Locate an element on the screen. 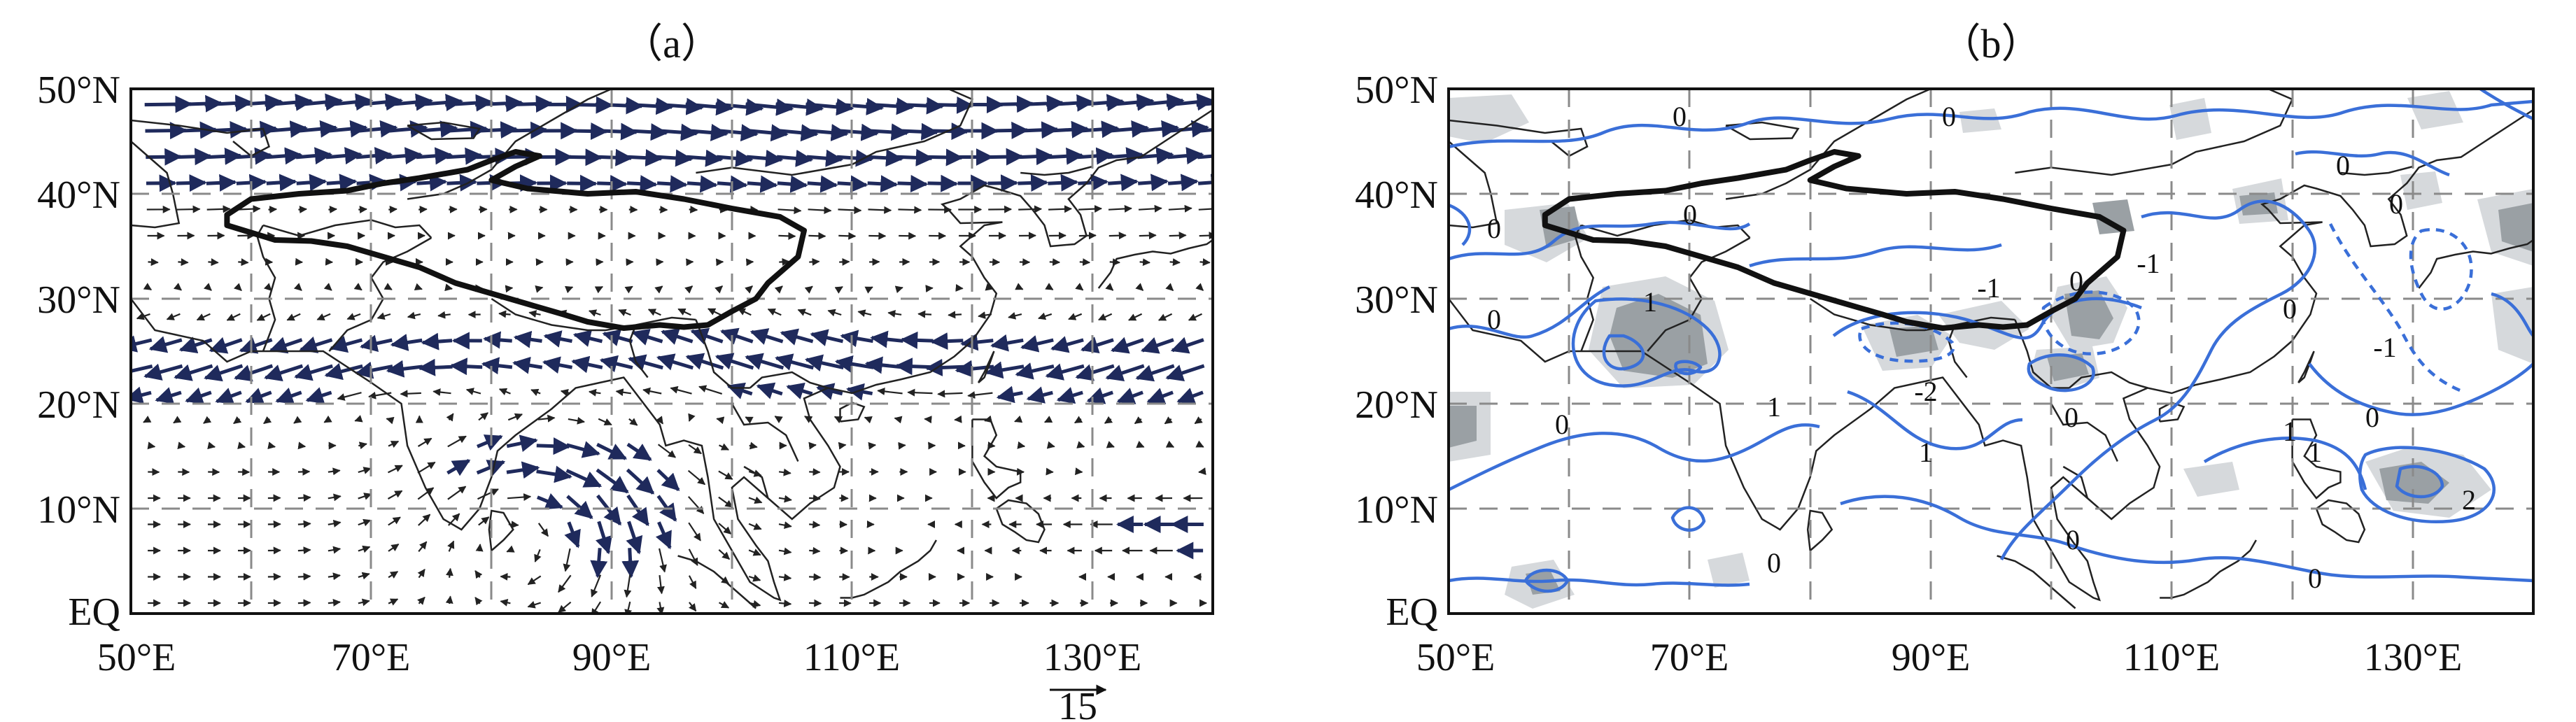  y-tick: 40°N is located at coordinates (78, 195).